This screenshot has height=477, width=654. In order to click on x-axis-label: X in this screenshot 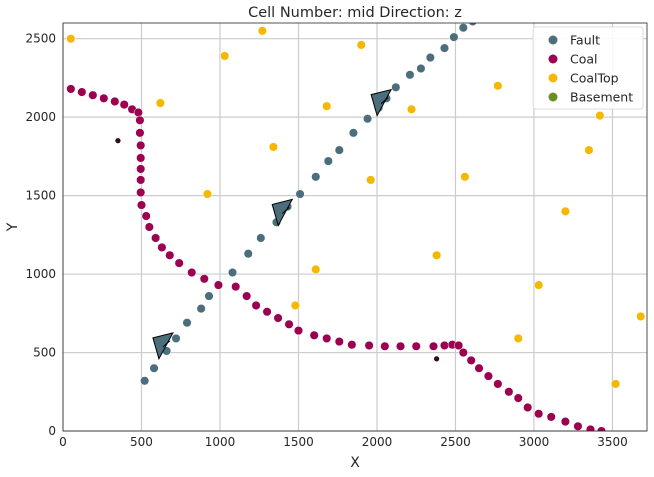, I will do `click(355, 463)`.